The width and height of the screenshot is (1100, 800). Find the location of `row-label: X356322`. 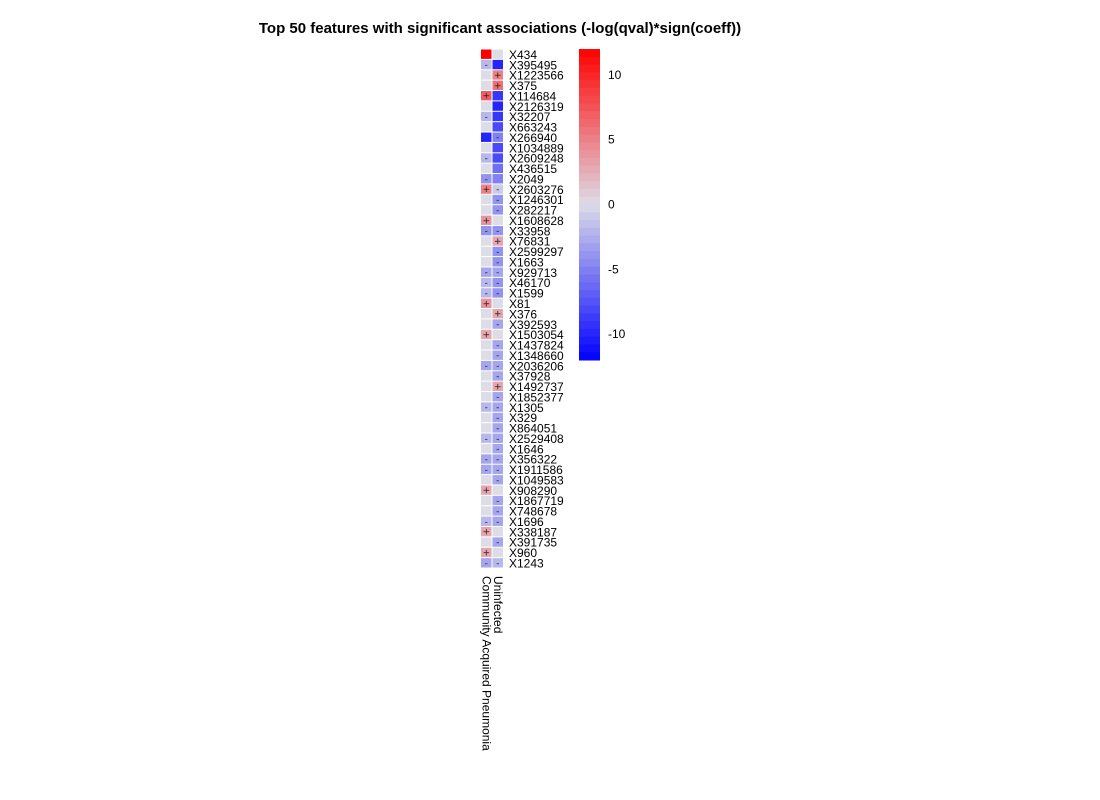

row-label: X356322 is located at coordinates (533, 460).